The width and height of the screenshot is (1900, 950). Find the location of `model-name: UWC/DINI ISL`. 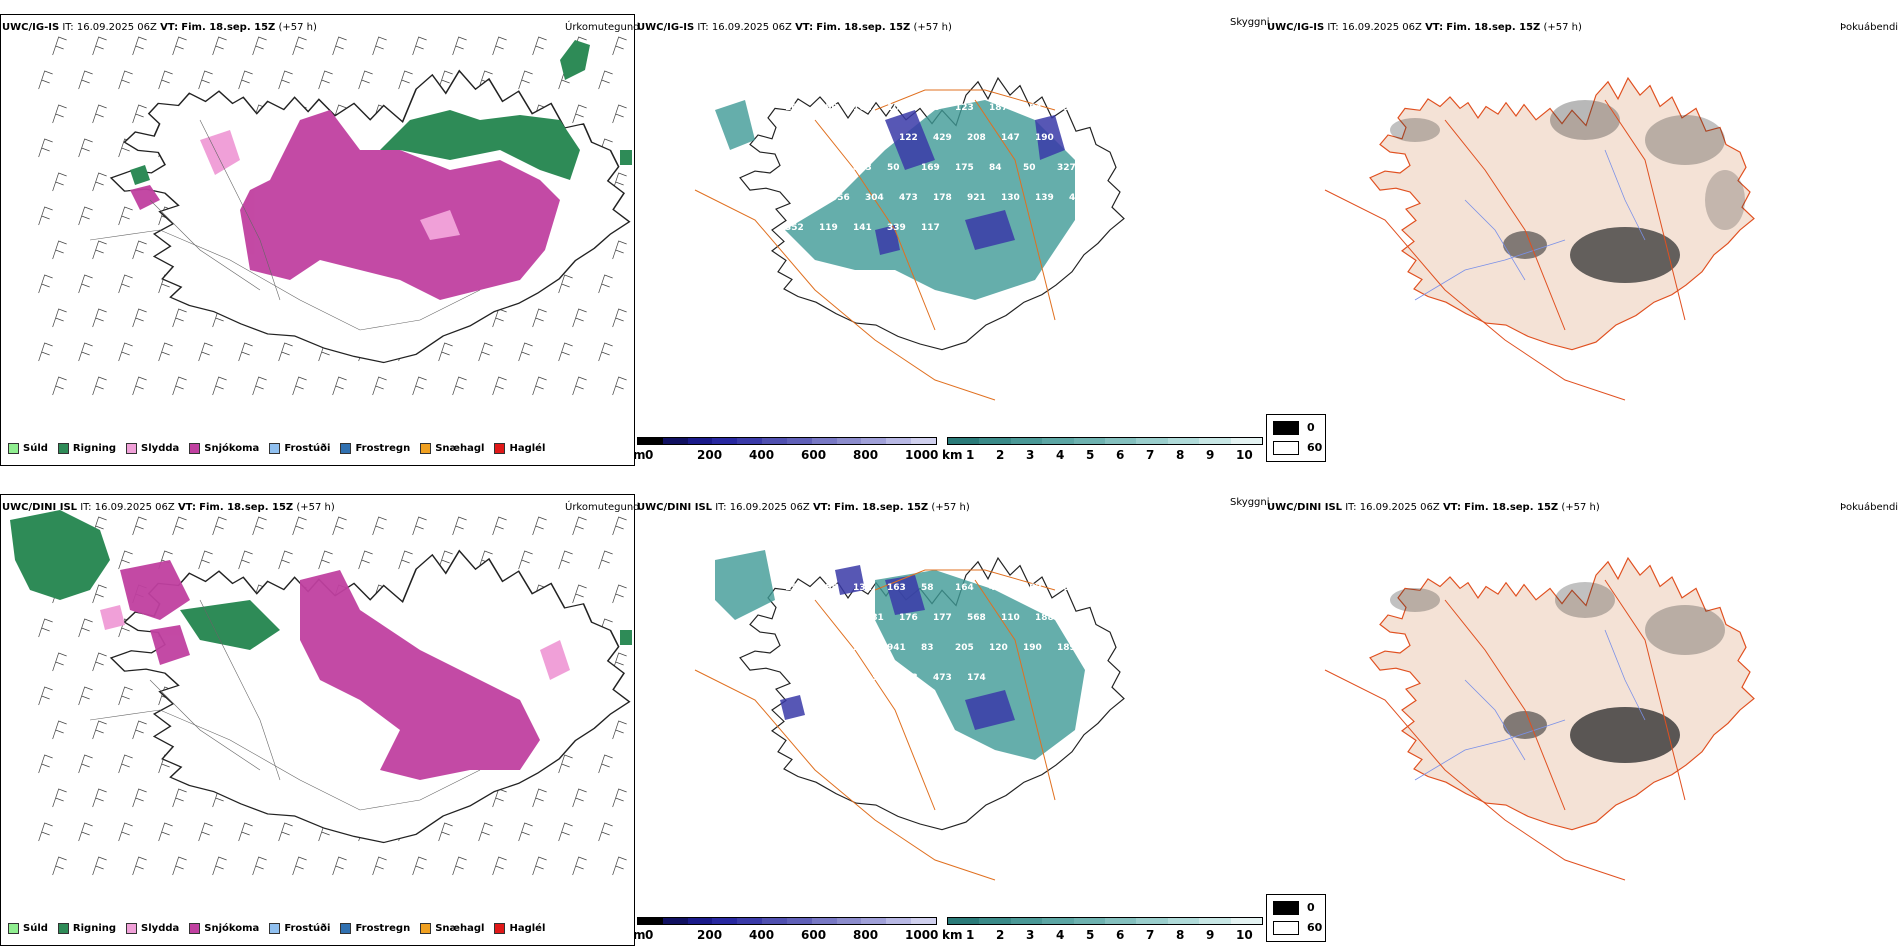

model-name: UWC/DINI ISL is located at coordinates (1305, 507).